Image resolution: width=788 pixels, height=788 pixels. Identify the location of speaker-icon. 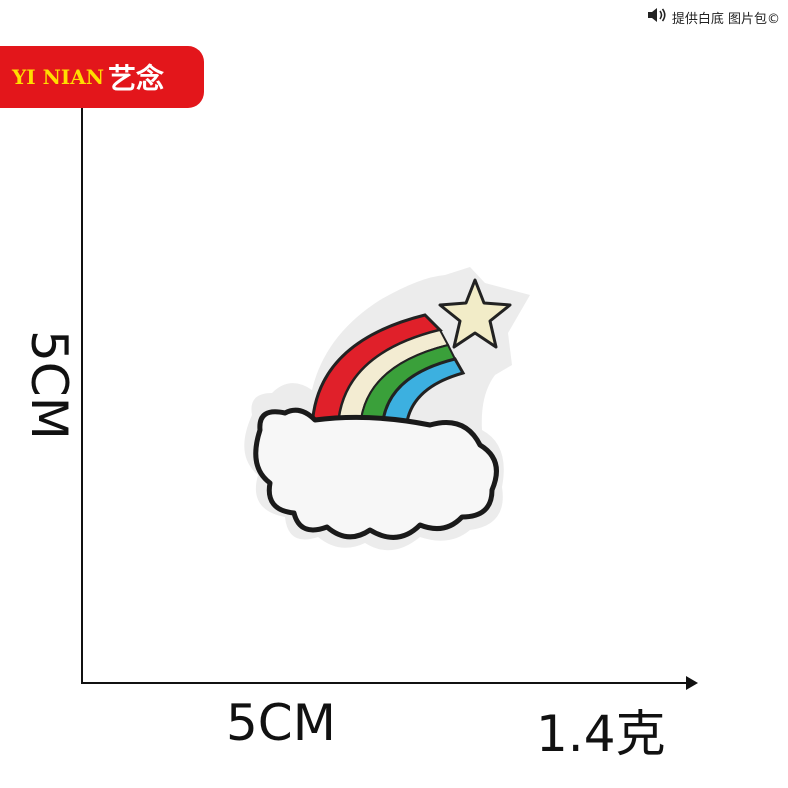
(657, 17).